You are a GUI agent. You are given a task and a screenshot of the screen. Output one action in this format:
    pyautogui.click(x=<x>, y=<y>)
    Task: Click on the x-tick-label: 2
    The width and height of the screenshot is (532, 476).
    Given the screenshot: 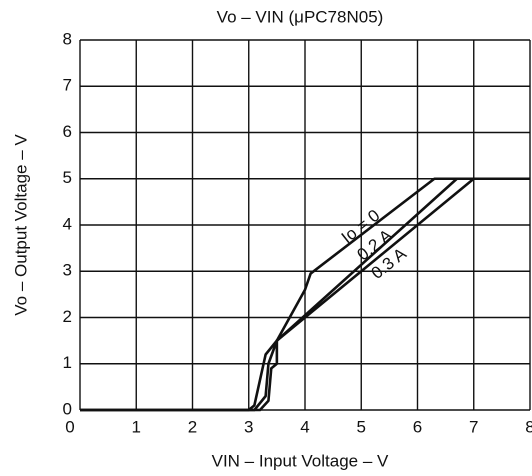 What is the action you would take?
    pyautogui.click(x=192, y=426)
    